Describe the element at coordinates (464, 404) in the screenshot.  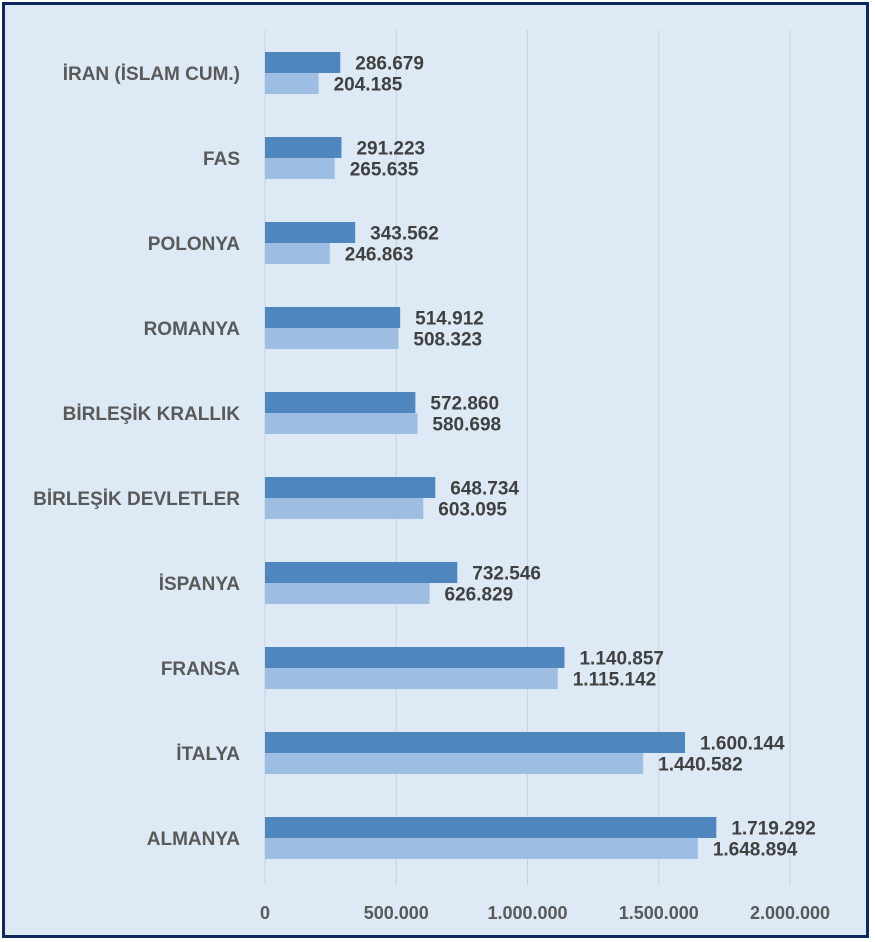
I see `data-label: 572.860` at that location.